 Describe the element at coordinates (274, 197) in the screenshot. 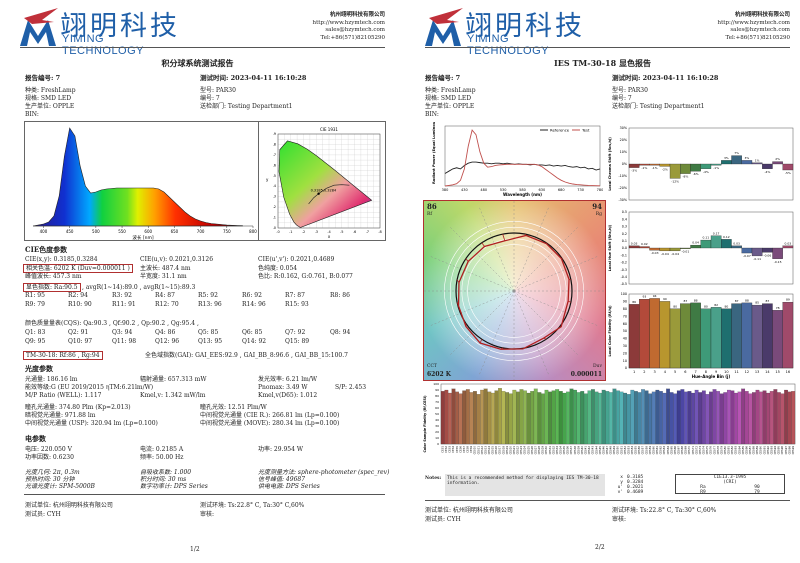

I see `y-tick-label: .3` at that location.